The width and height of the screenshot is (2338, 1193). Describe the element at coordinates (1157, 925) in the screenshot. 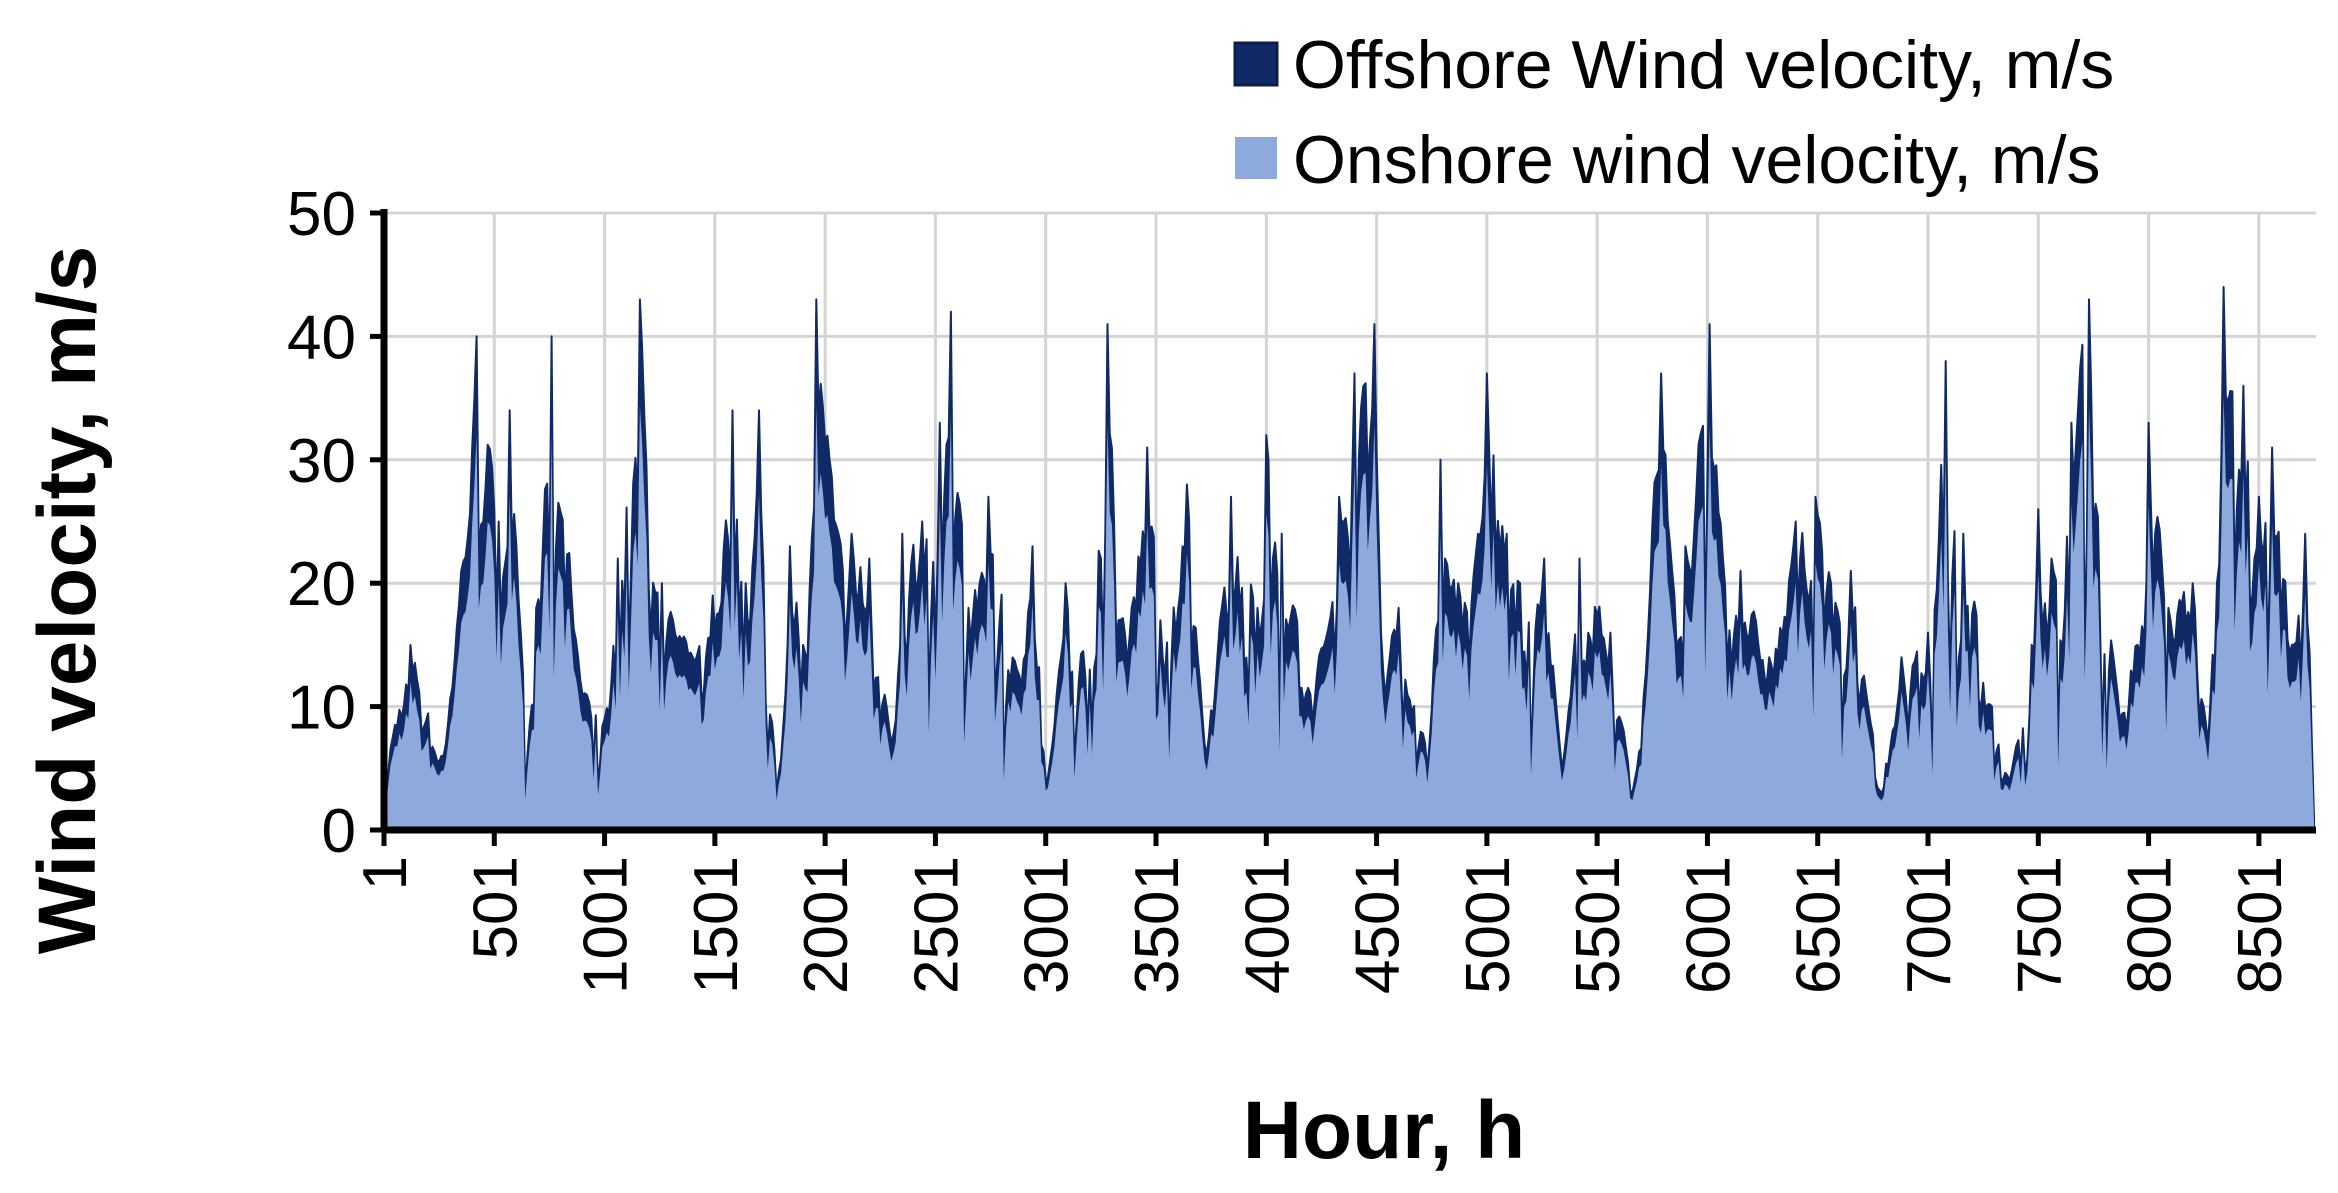

I see `x-tick-label: 3501` at that location.